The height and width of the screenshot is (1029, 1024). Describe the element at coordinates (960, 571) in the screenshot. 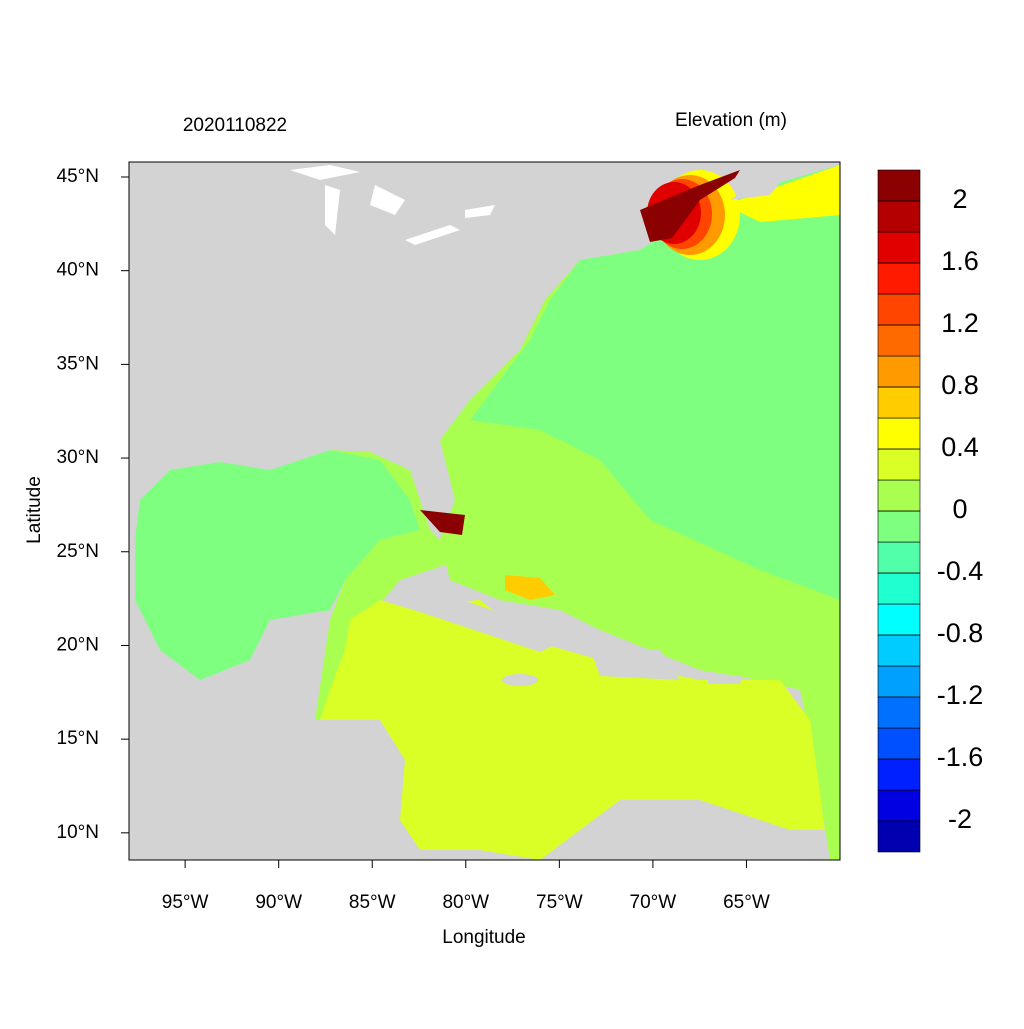

I see `colorbar-tick-label: -0.4` at that location.